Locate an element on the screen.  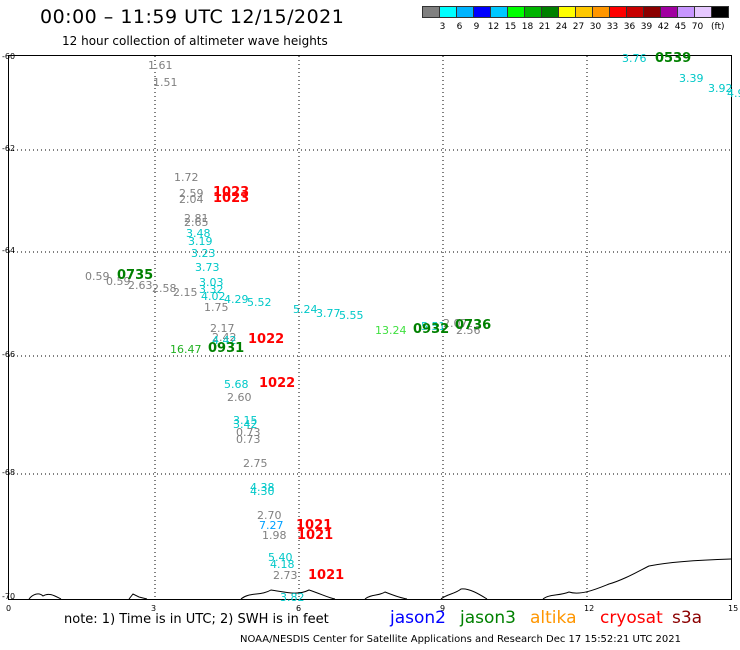
wave-height-label: 2.56 is located at coordinates (468, 330).